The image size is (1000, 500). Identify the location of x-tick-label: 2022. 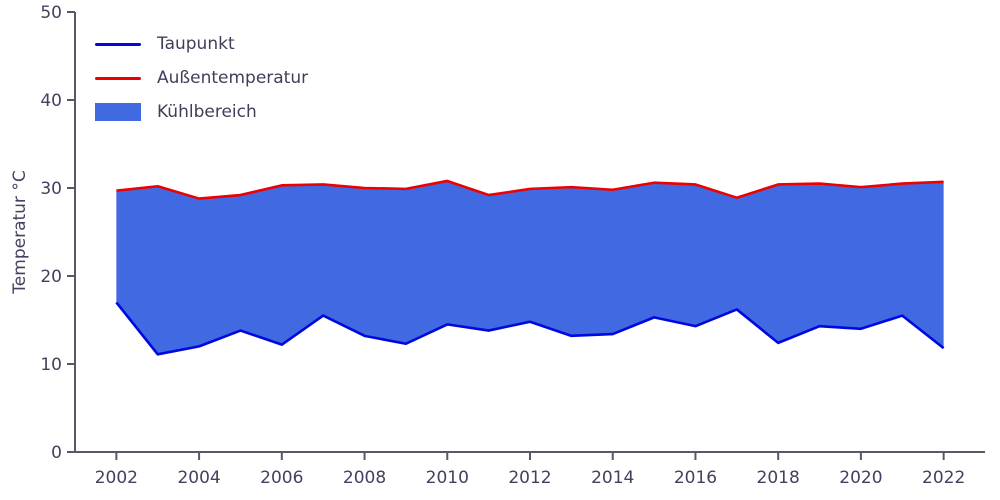
(943, 478).